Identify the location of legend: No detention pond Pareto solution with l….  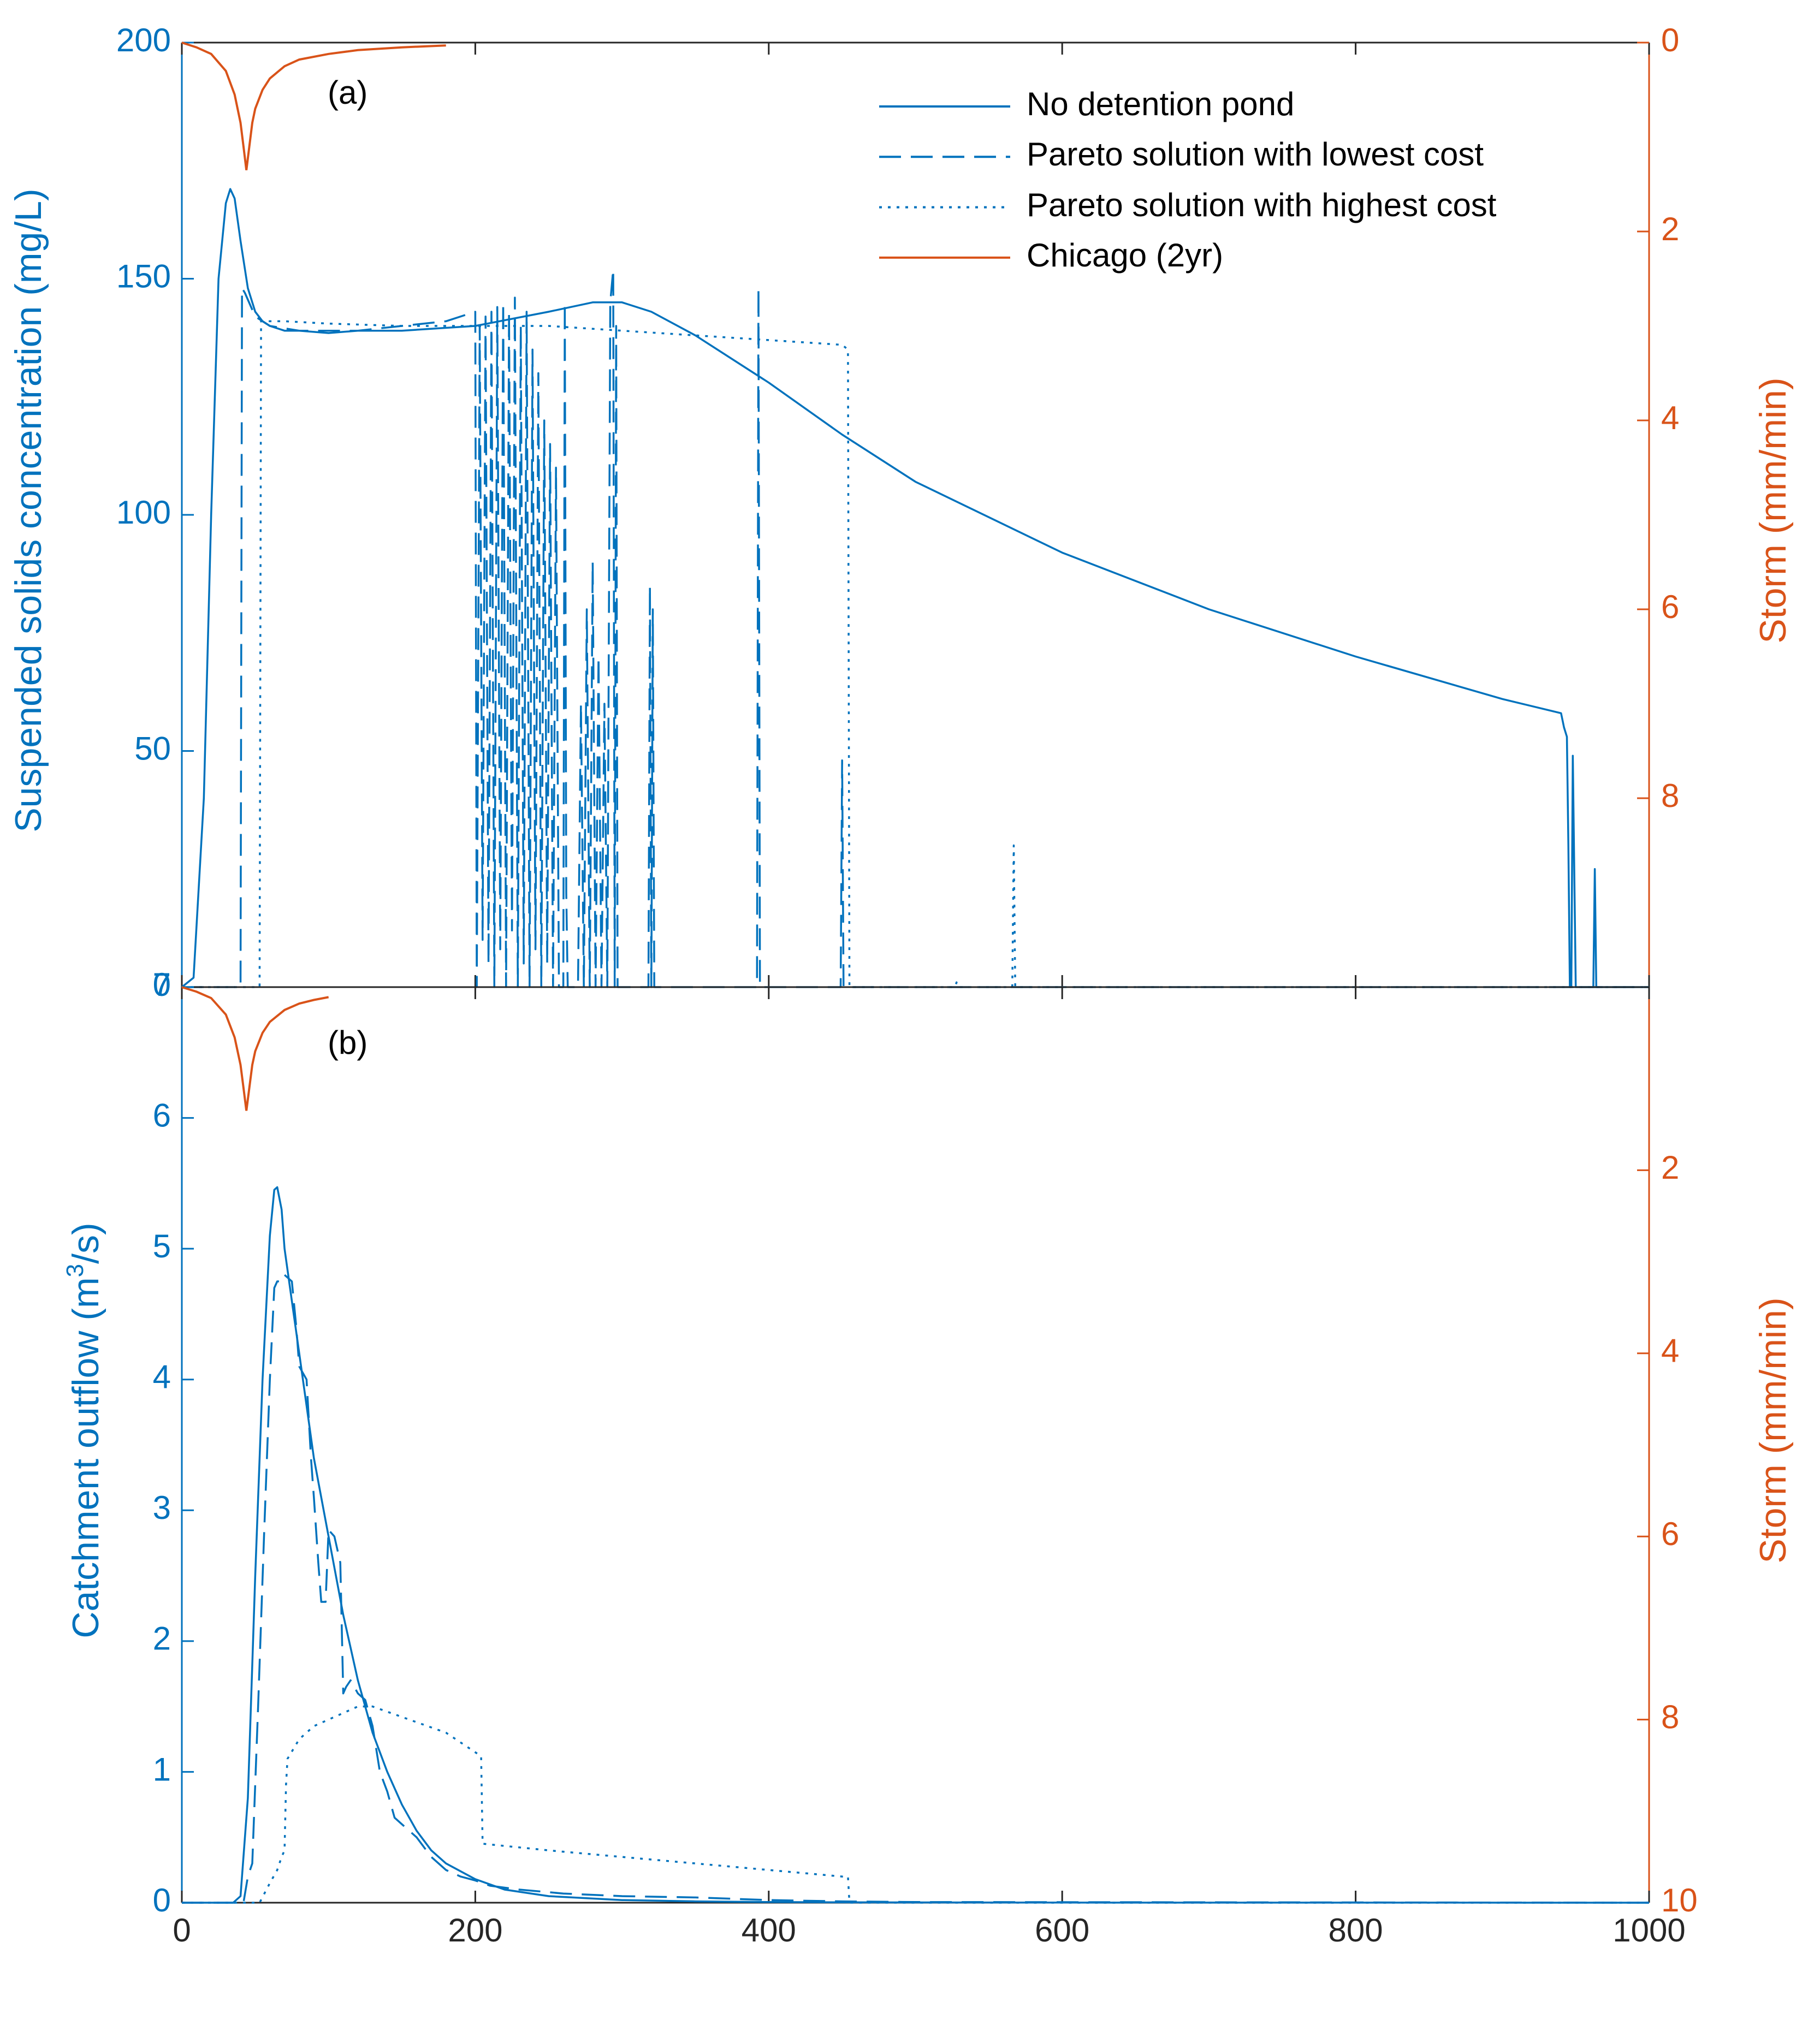
(1188, 180).